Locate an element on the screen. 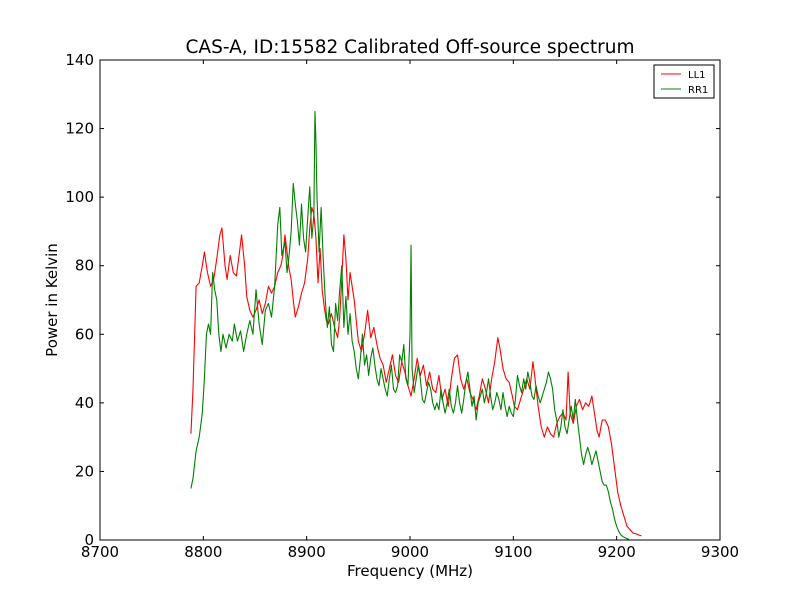 Image resolution: width=800 pixels, height=604 pixels. x-tick-label: 9300 is located at coordinates (720, 552).